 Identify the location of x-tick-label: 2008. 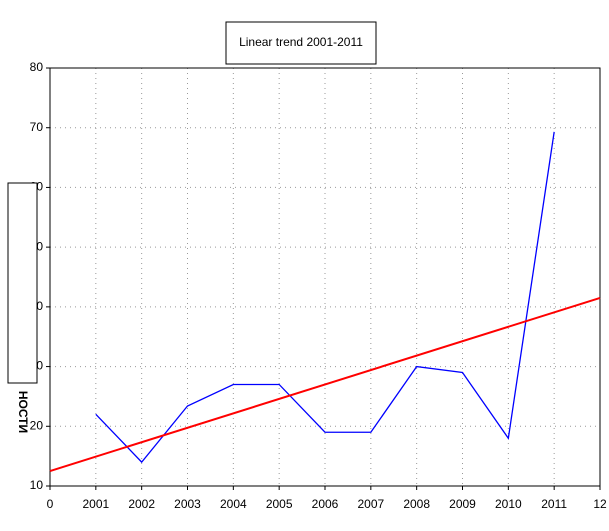
(416, 504).